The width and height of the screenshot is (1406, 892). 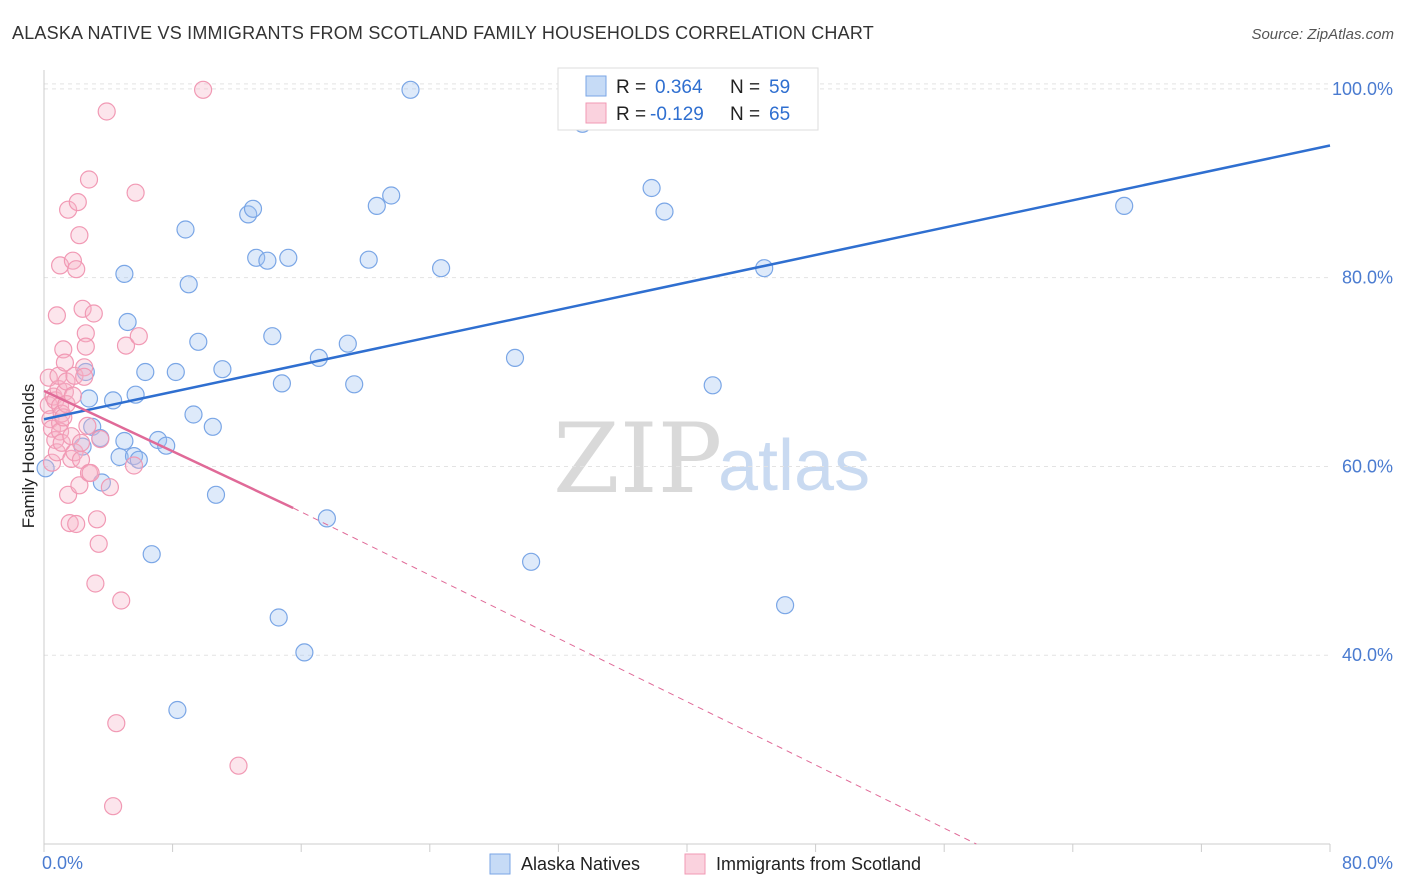 I want to click on y-tick-labels: 40.0% 60.0% 80.0% 100.0%, so click(x=1362, y=372).